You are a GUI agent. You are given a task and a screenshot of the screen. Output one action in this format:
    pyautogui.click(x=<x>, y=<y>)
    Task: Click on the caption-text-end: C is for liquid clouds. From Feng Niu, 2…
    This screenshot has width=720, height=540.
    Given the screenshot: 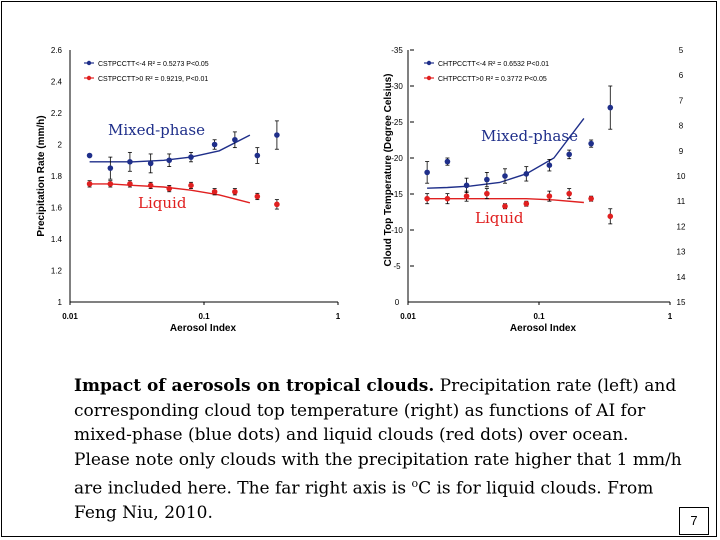 What is the action you would take?
    pyautogui.click(x=364, y=501)
    